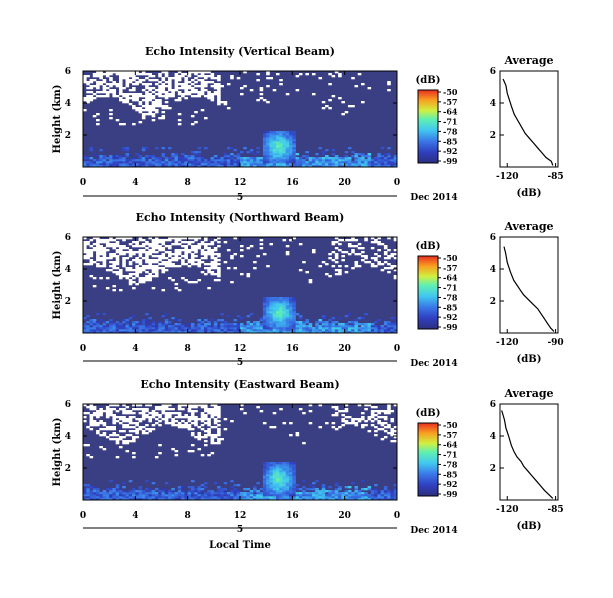  What do you see at coordinates (493, 136) in the screenshot?
I see `y-tick-label: 2` at bounding box center [493, 136].